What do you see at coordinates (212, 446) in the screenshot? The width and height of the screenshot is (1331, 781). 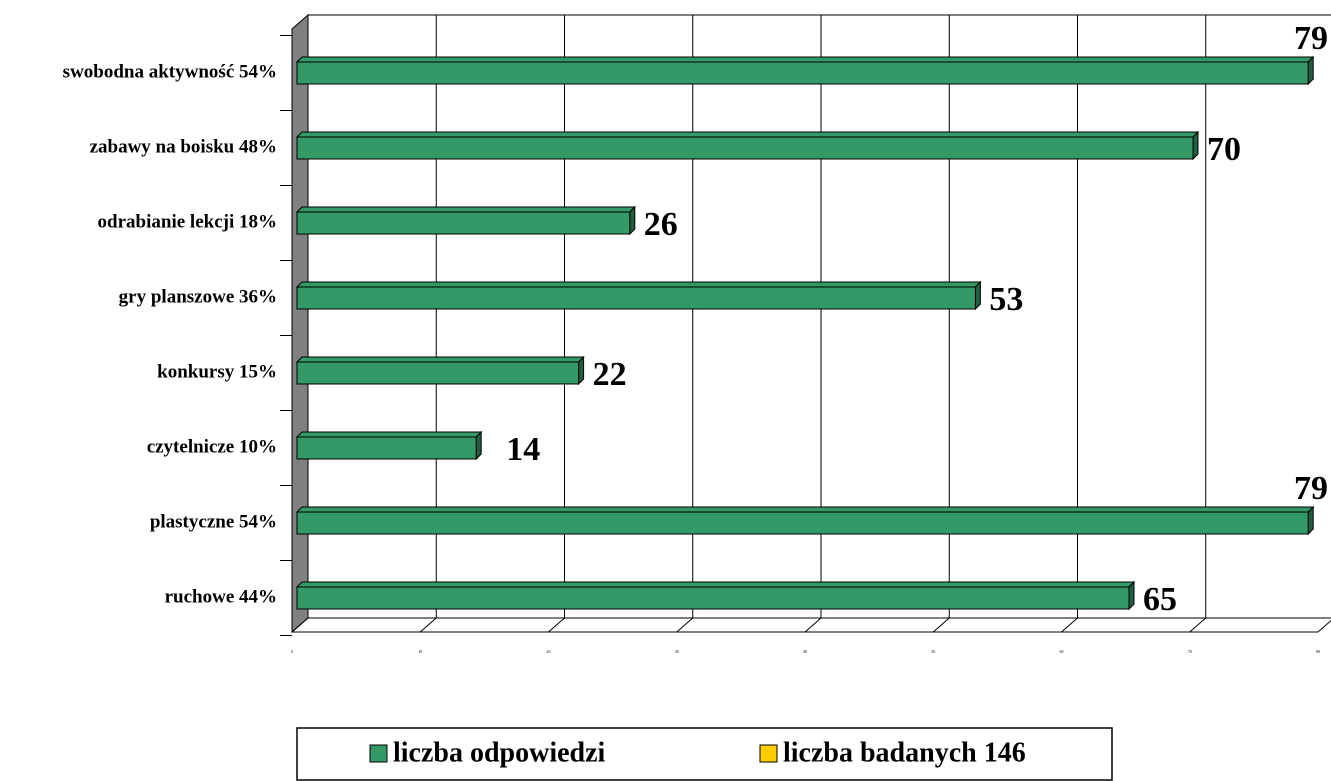 I see `y-tick-label: czytelnicze 10%` at bounding box center [212, 446].